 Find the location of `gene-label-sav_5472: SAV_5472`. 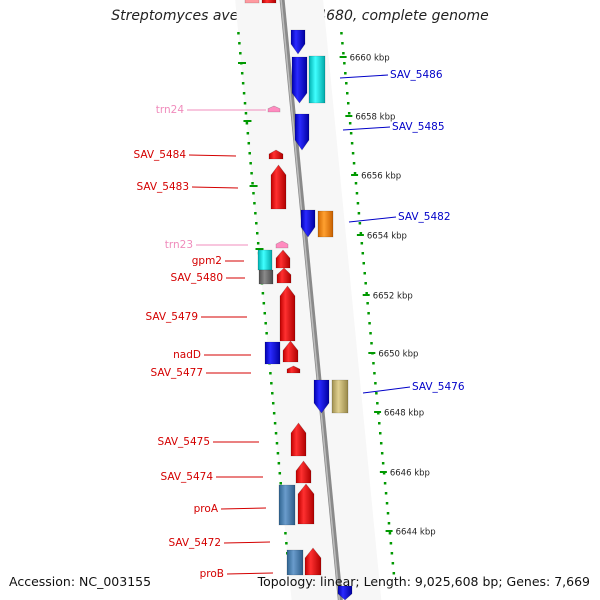

gene-label-sav_5472: SAV_5472 is located at coordinates (194, 543).